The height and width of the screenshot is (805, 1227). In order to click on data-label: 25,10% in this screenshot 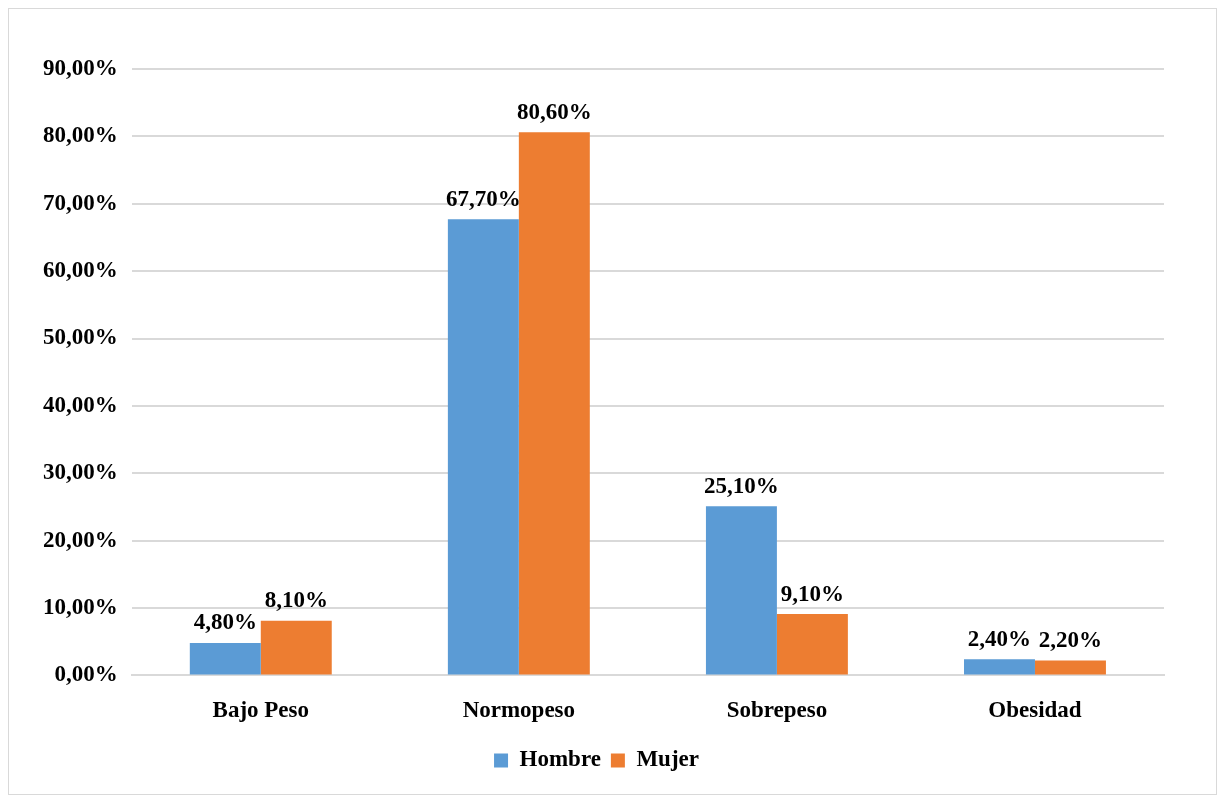, I will do `click(741, 485)`.